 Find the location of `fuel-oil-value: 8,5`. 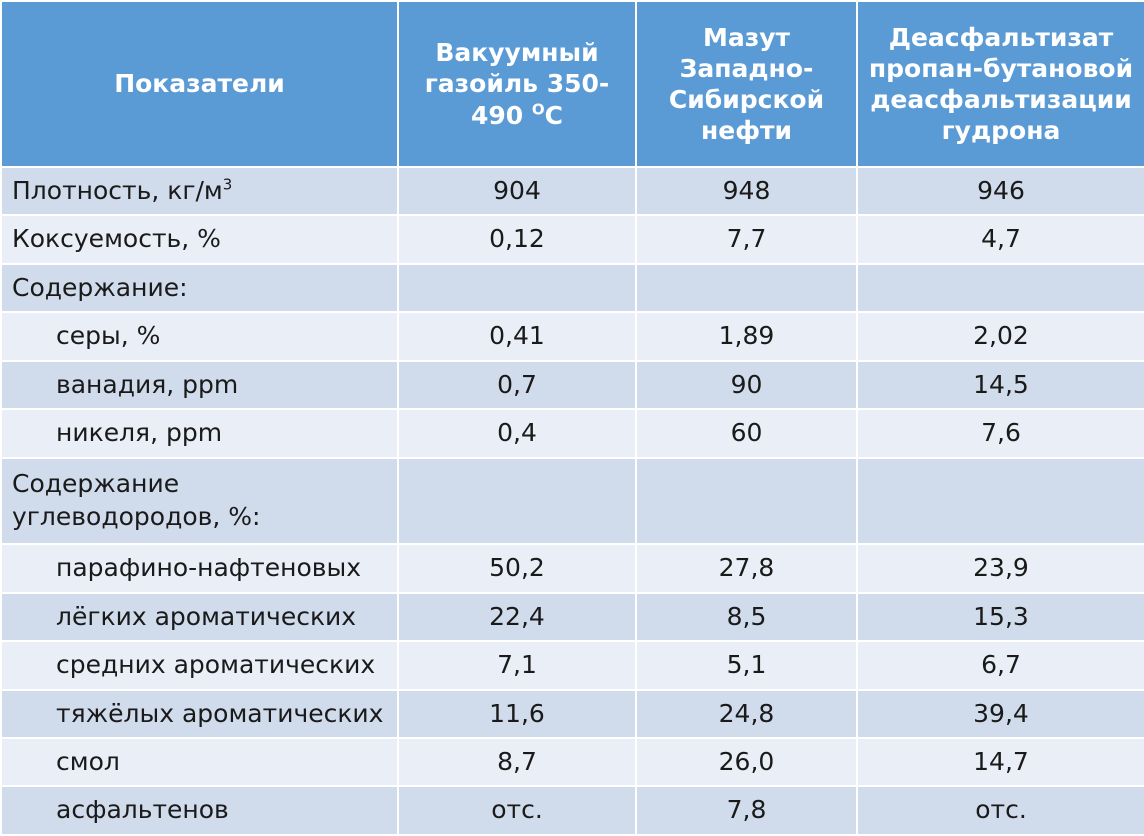

fuel-oil-value: 8,5 is located at coordinates (746, 617).